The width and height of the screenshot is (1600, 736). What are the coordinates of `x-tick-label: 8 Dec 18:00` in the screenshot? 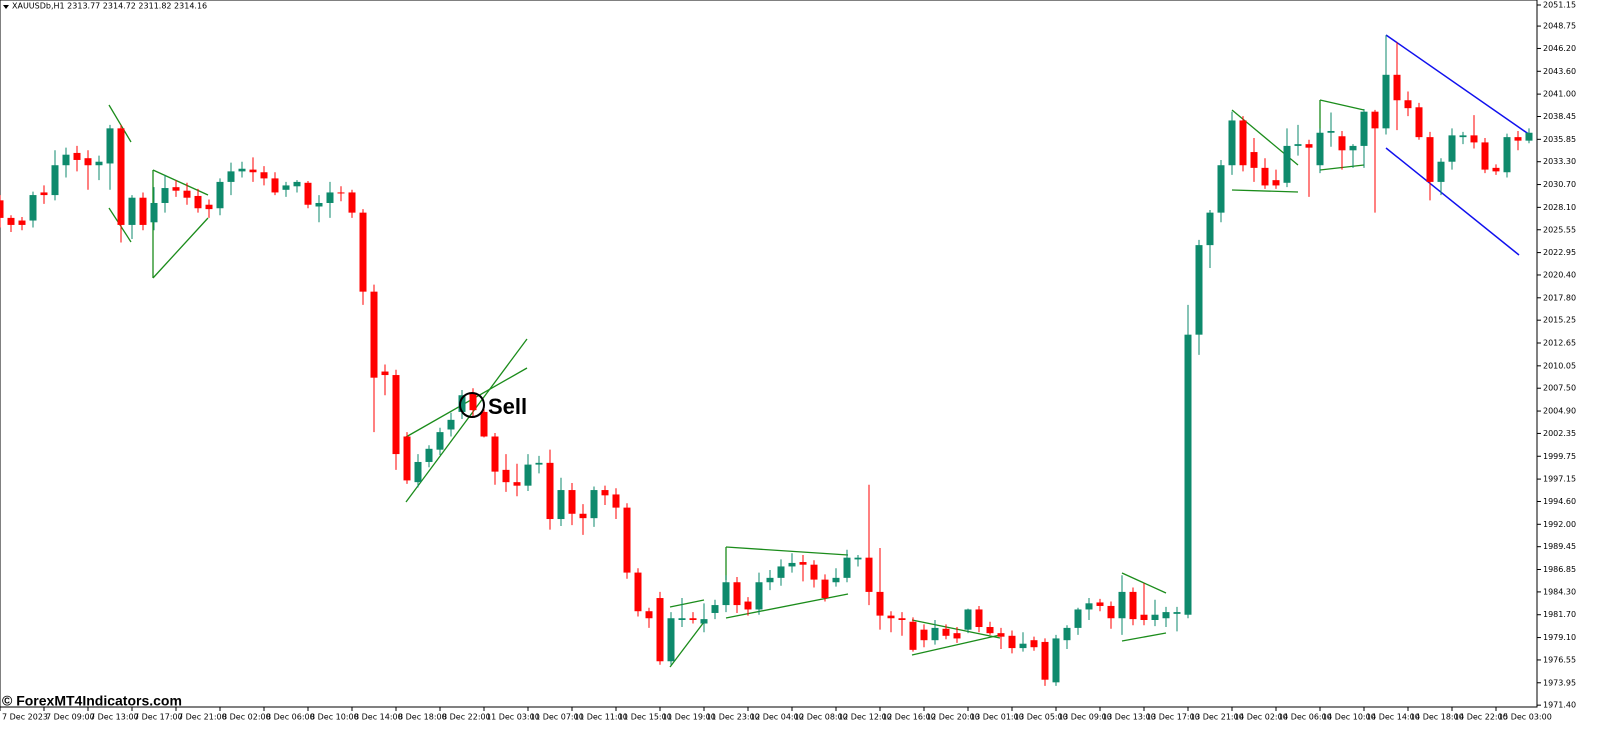 It's located at (422, 717).